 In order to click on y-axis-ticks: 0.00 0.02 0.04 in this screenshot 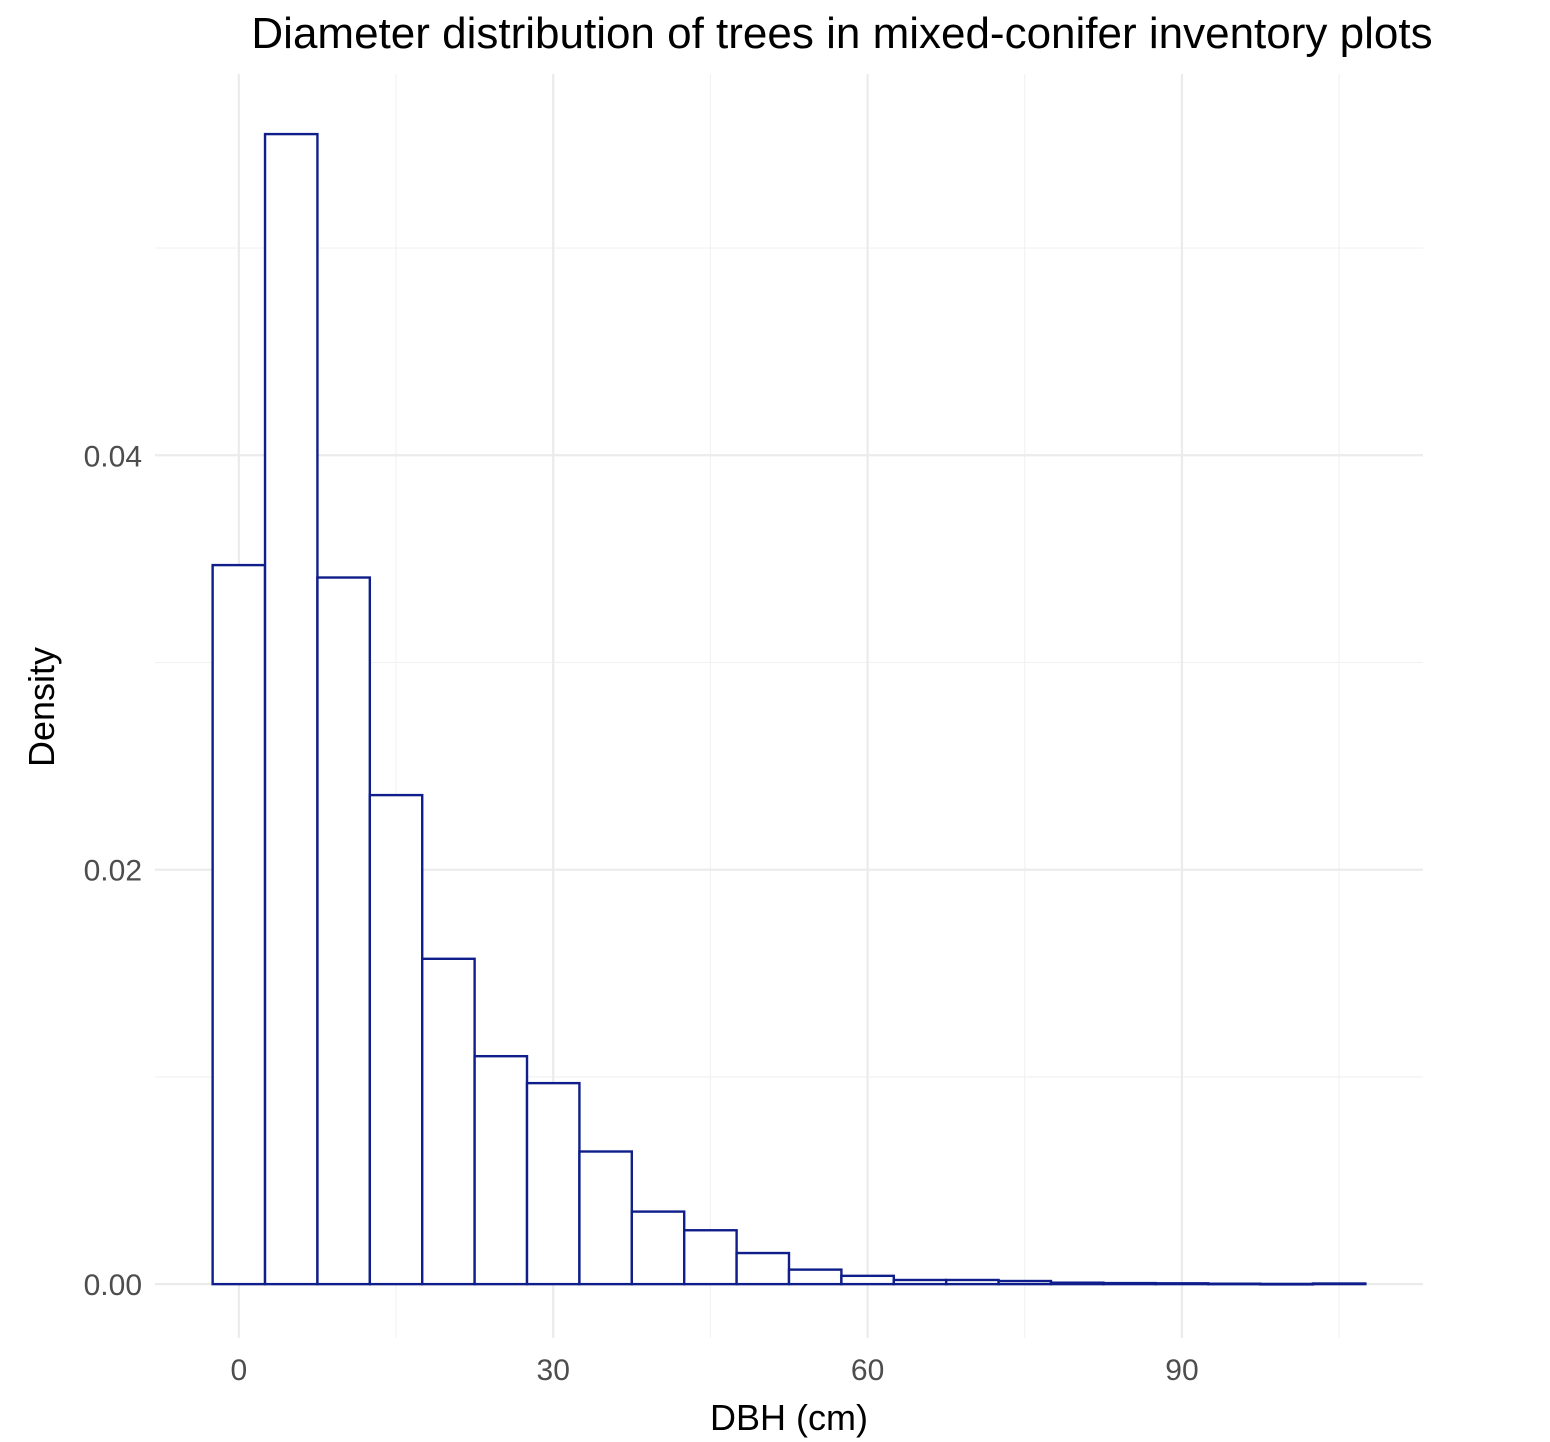, I will do `click(113, 871)`.